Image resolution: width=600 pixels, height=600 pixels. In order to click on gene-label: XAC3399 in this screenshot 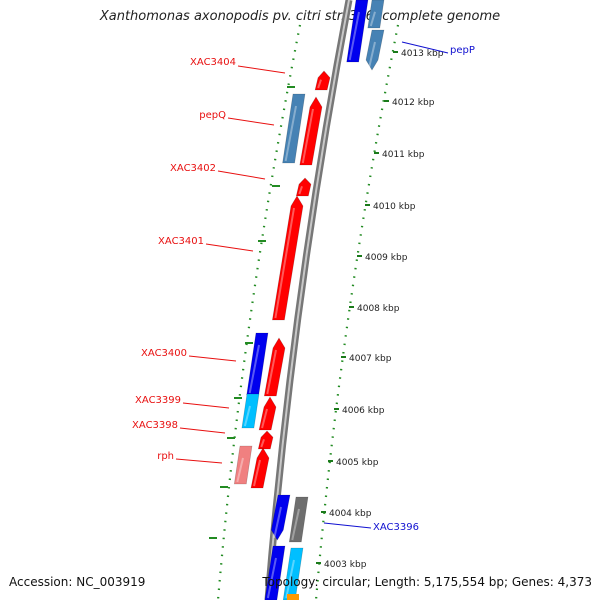, I will do `click(158, 400)`.